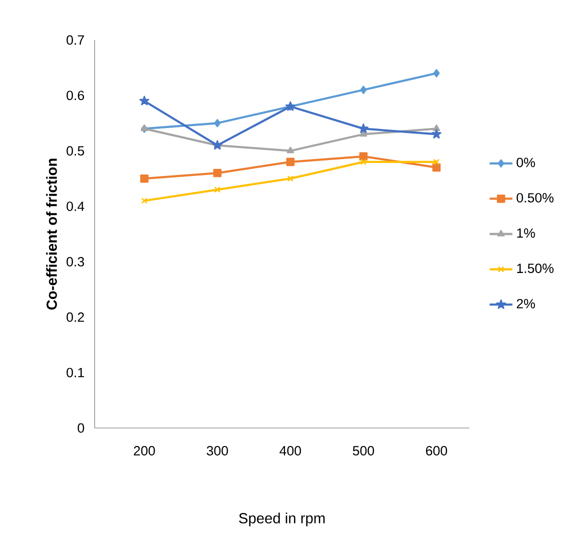 The height and width of the screenshot is (558, 564). What do you see at coordinates (217, 451) in the screenshot?
I see `x-tick-label: 300` at bounding box center [217, 451].